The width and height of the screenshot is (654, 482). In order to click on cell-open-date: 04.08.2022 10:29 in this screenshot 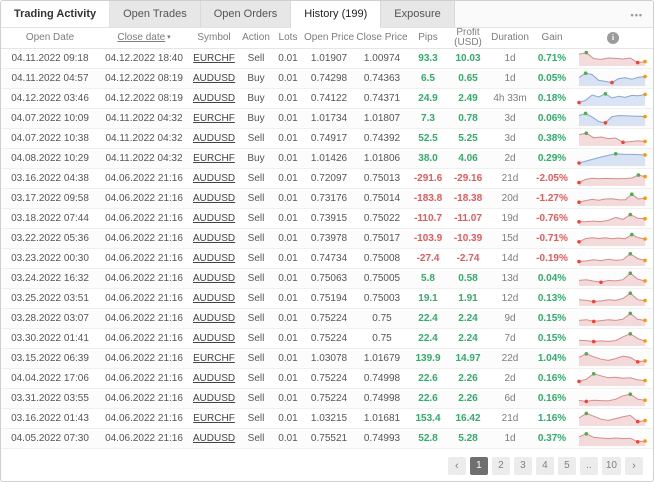, I will do `click(50, 158)`.